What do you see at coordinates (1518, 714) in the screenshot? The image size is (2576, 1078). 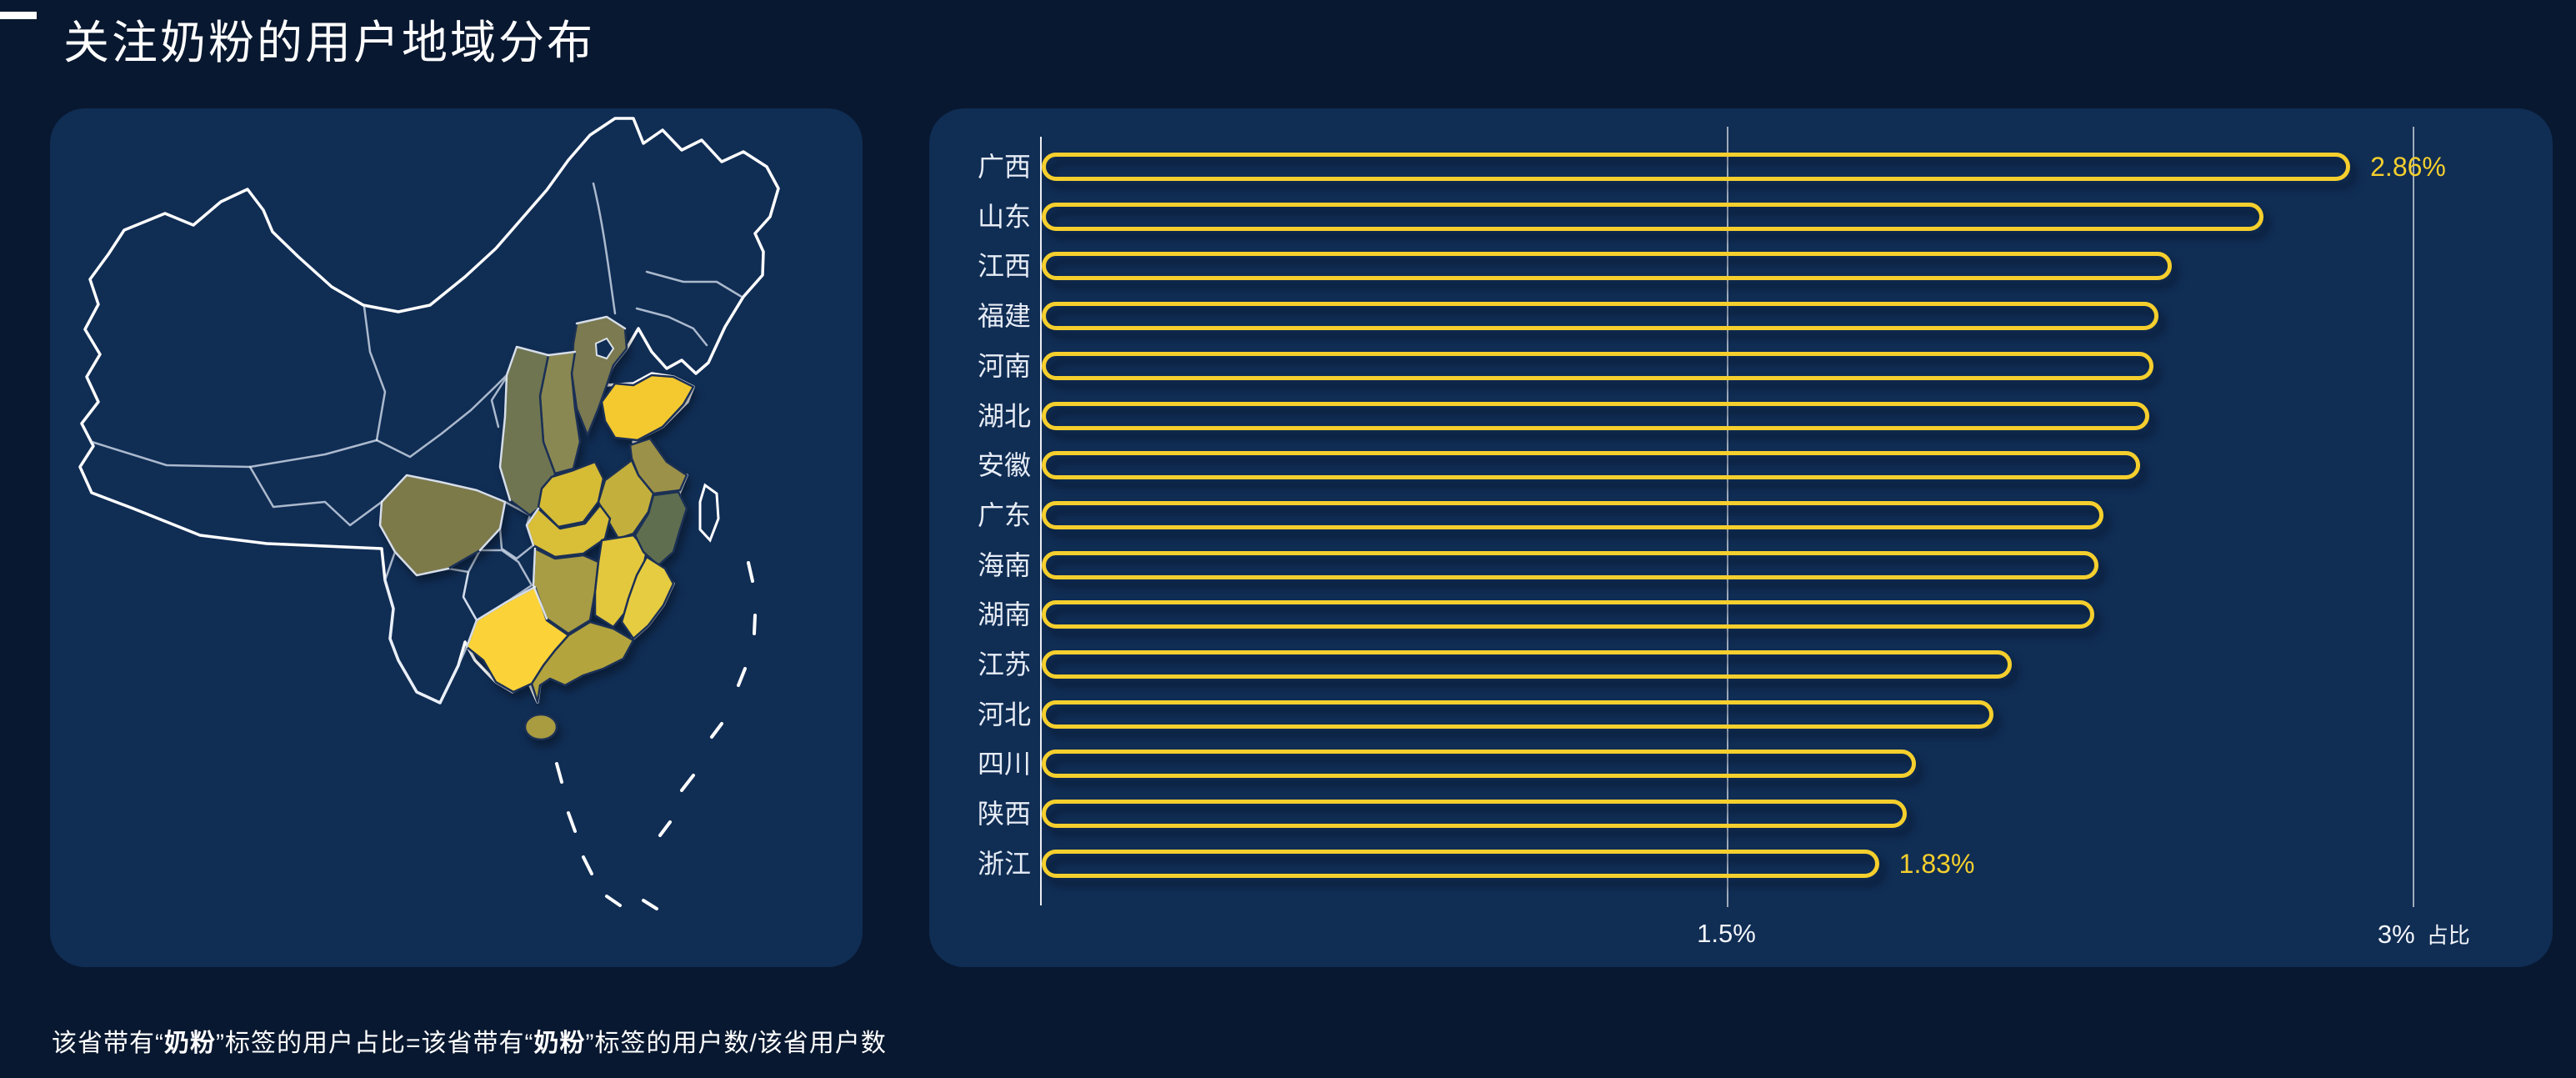 I see `bar-河北` at bounding box center [1518, 714].